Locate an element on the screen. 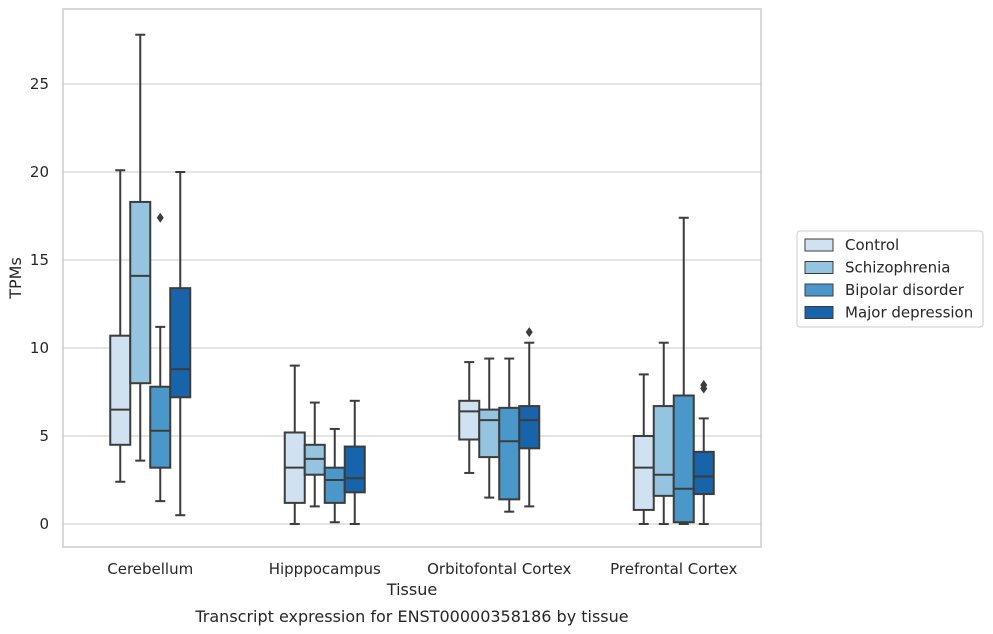  legend-label: Schizophrenia is located at coordinates (897, 268).